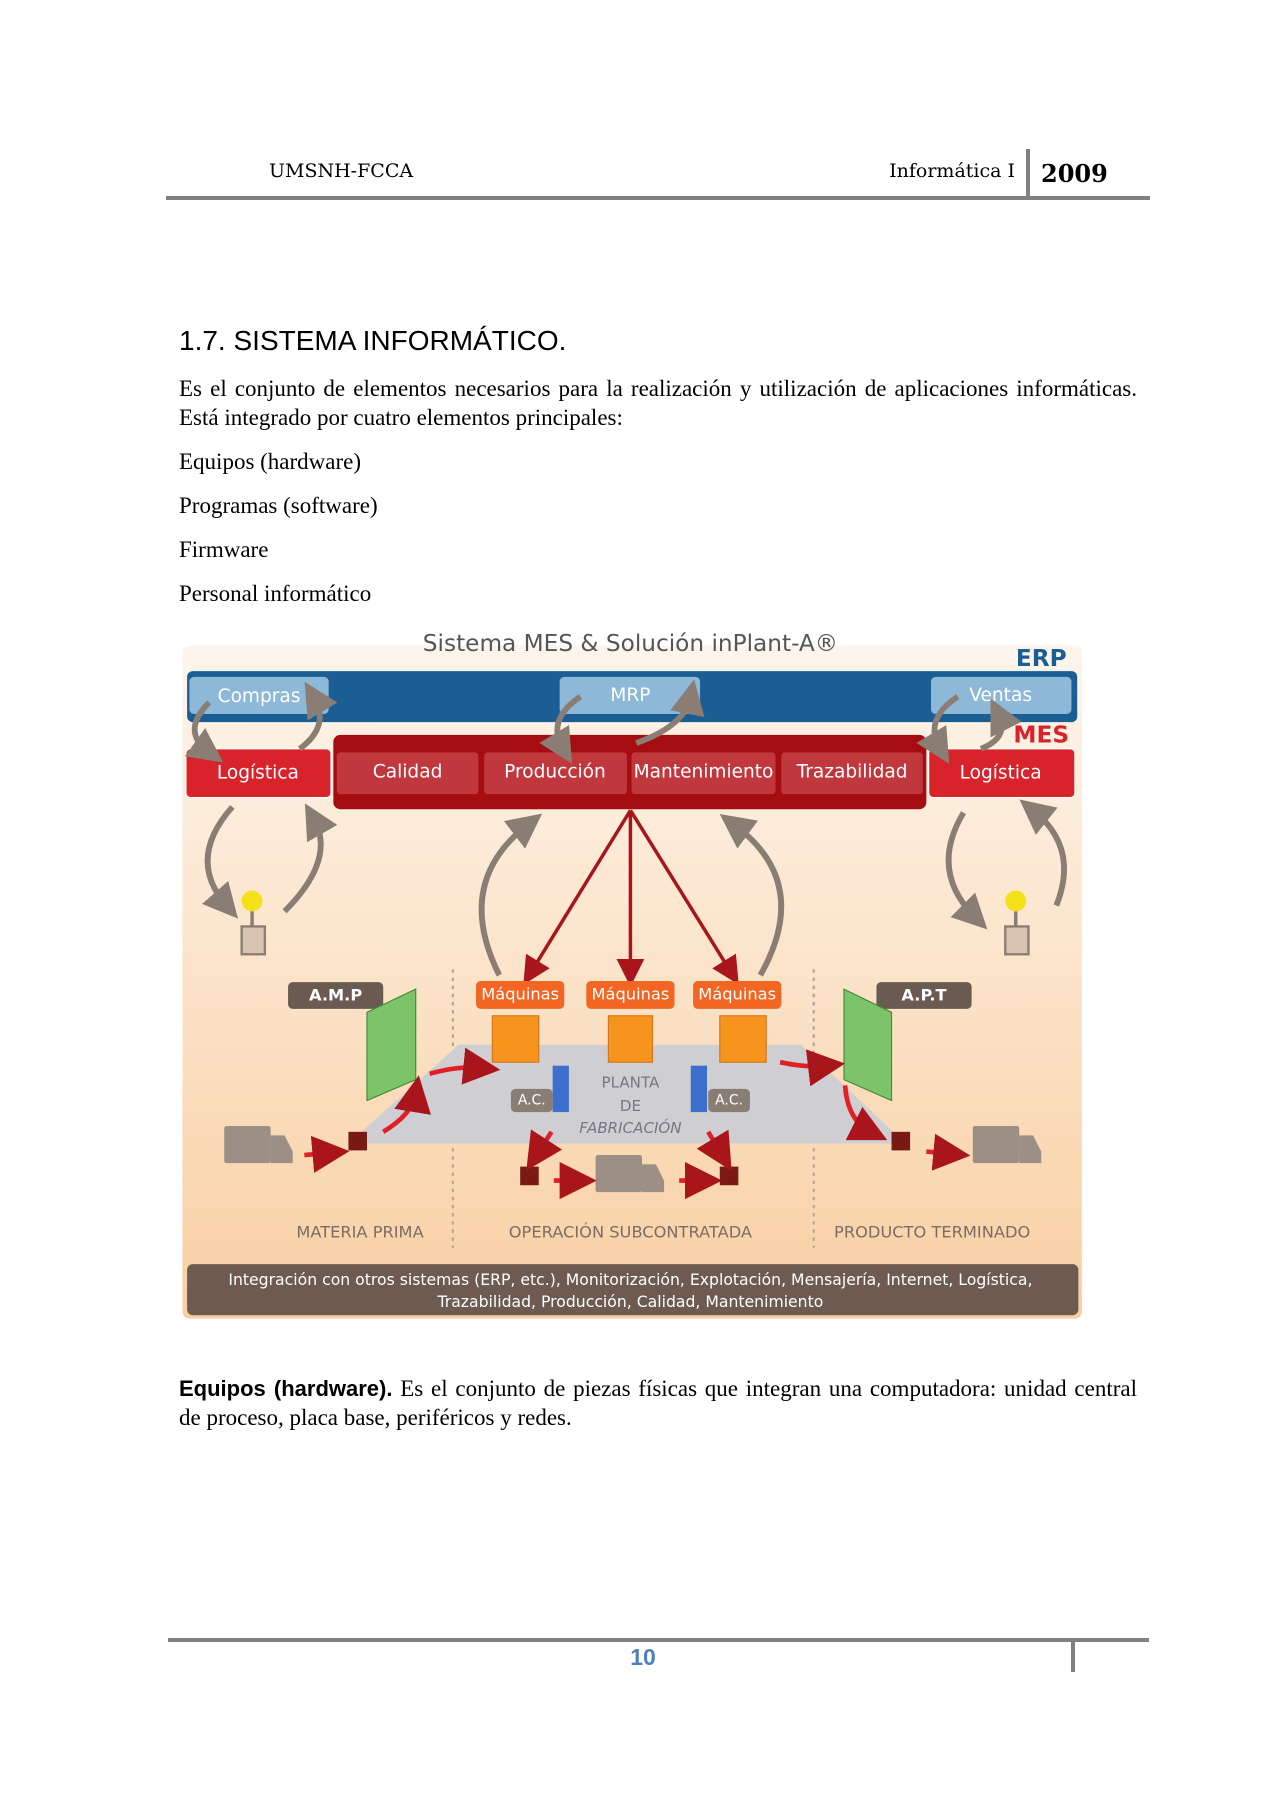 This screenshot has width=1280, height=1811. Describe the element at coordinates (630, 1127) in the screenshot. I see `plant-label: FABRICACIÓN` at that location.